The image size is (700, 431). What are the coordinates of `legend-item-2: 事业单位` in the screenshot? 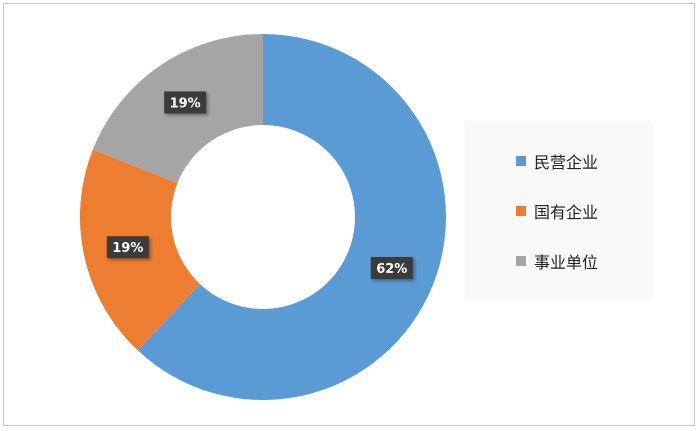 It's located at (557, 261).